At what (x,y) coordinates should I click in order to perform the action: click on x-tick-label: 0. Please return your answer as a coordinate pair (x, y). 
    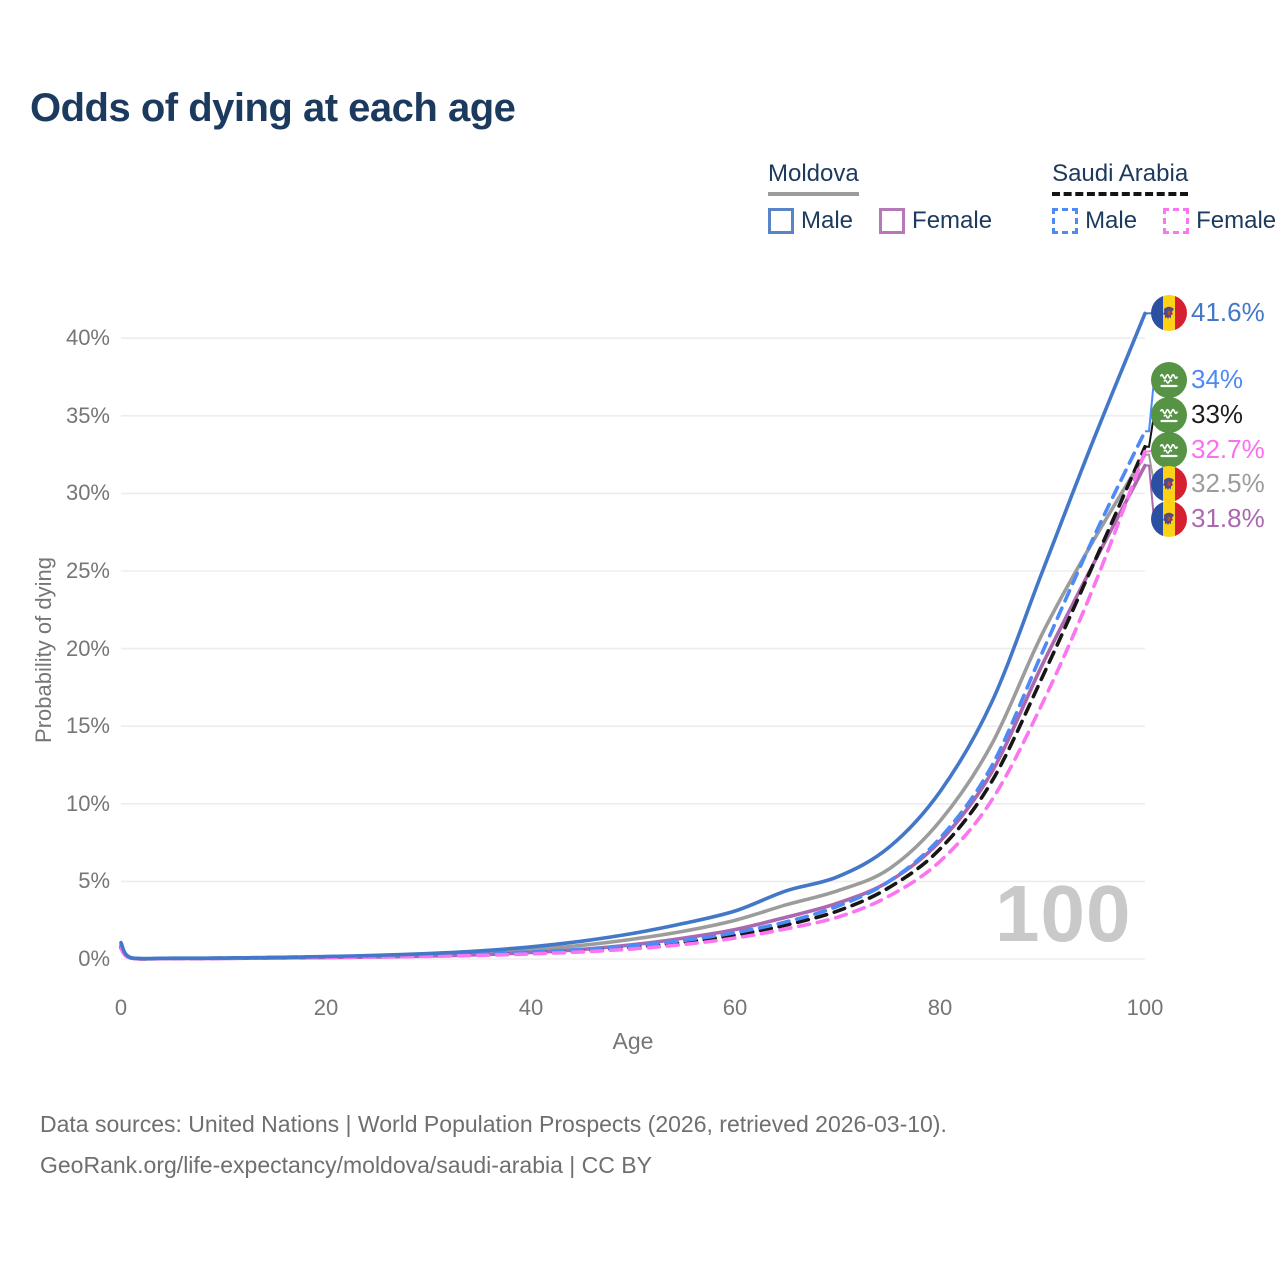
    Looking at the image, I should click on (121, 1007).